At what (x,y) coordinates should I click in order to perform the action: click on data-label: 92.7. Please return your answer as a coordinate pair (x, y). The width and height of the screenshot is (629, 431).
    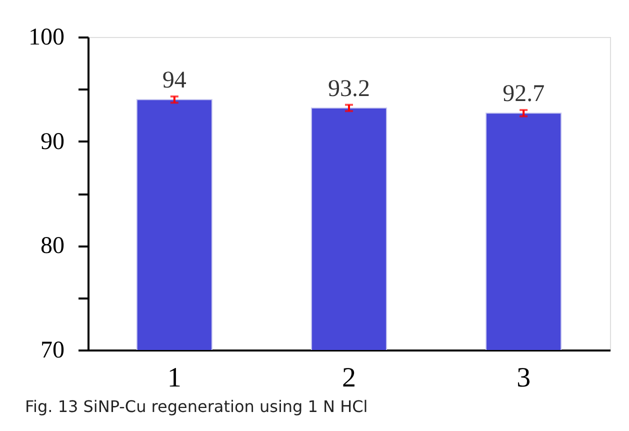
    Looking at the image, I should click on (523, 94).